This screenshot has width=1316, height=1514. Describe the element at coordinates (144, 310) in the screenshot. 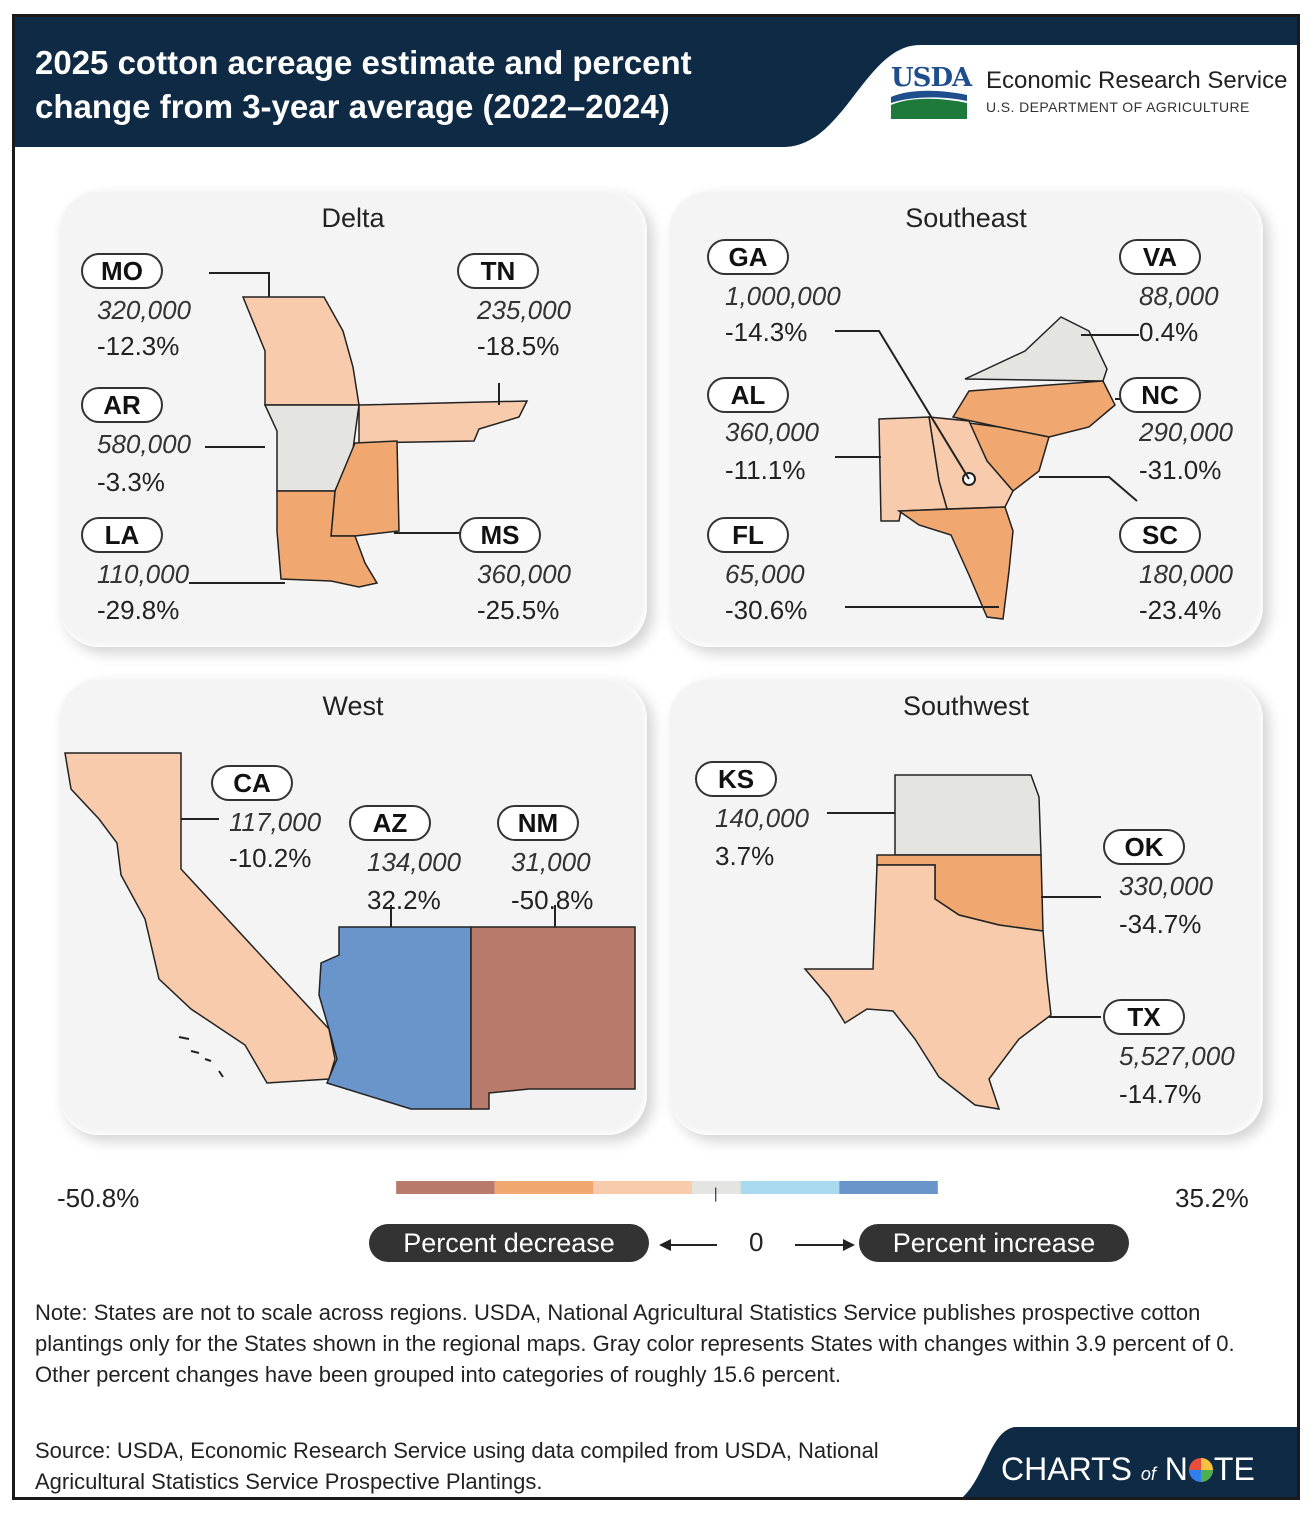

I see `acres-mo: 320,000` at that location.